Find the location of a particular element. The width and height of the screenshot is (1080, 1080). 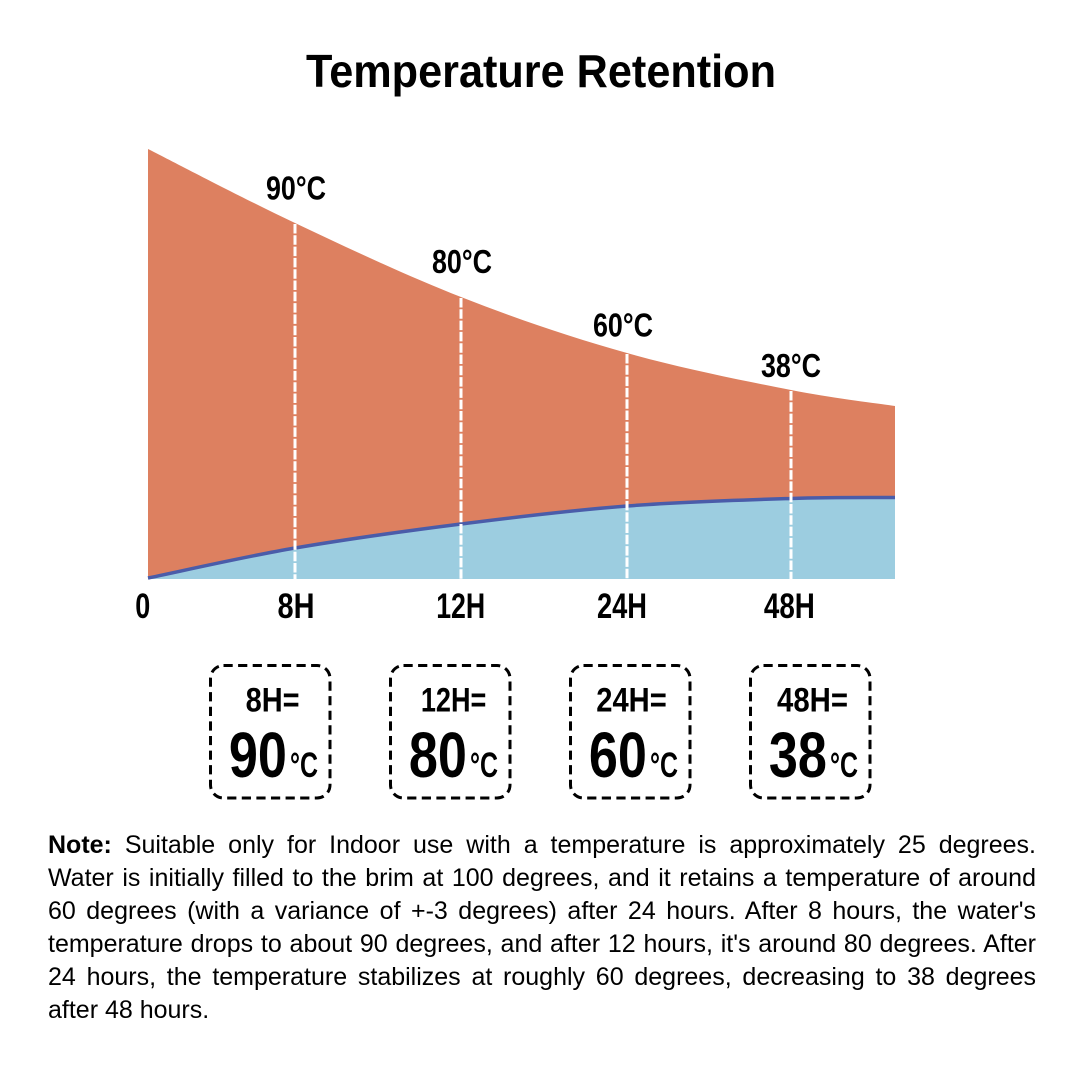

svg-text: 38°C is located at coordinates (791, 365).